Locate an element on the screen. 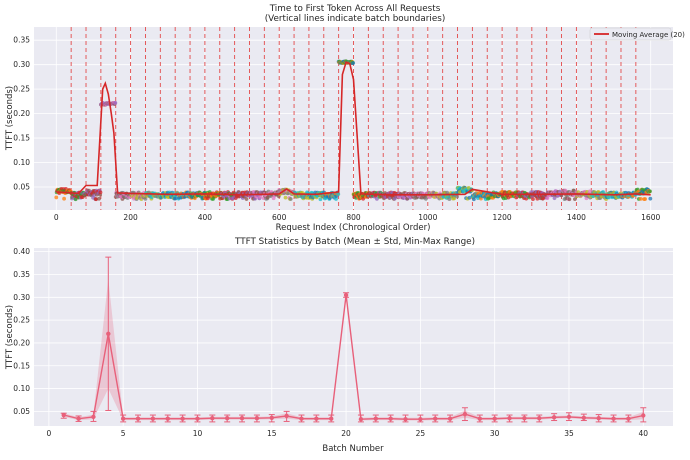 The width and height of the screenshot is (690, 460). chart2-ytick-label: 0.25 is located at coordinates (21, 320).